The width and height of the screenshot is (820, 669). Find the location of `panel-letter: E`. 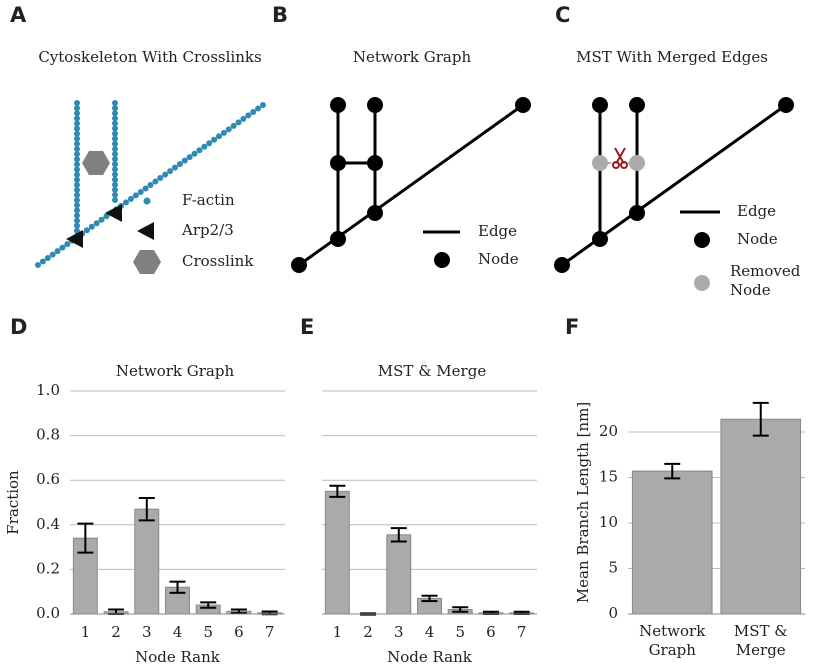

panel-letter: E is located at coordinates (307, 327).